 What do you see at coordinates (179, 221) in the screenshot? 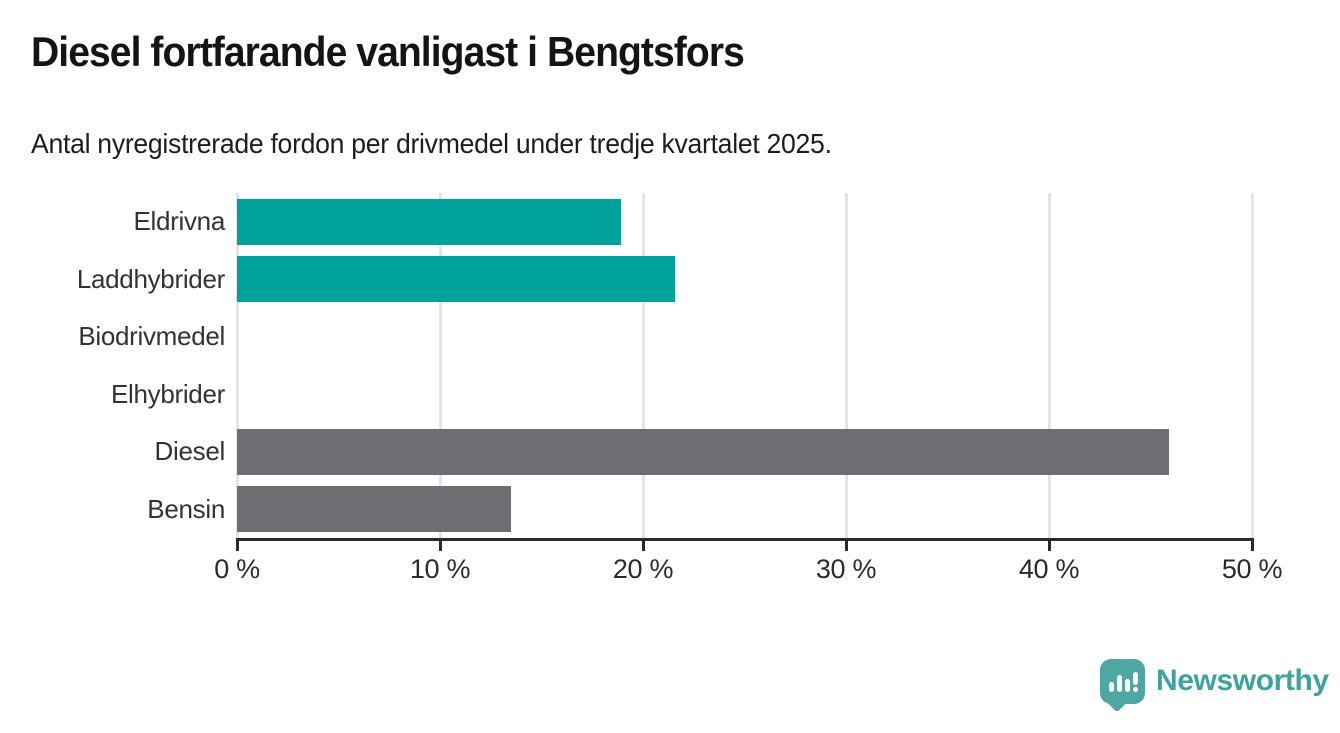
I see `category-label: Eldrivna` at bounding box center [179, 221].